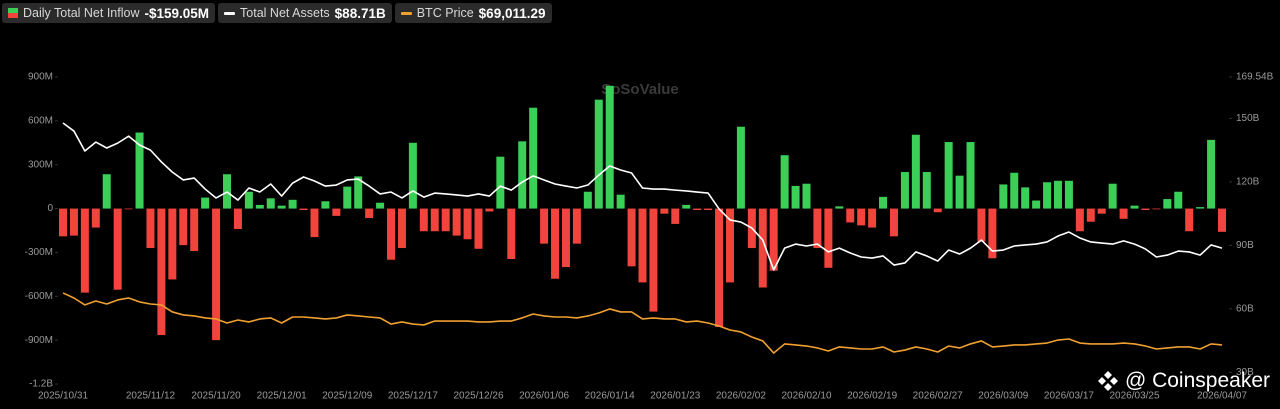  I want to click on y-tick-label: -600M, so click(39, 296).